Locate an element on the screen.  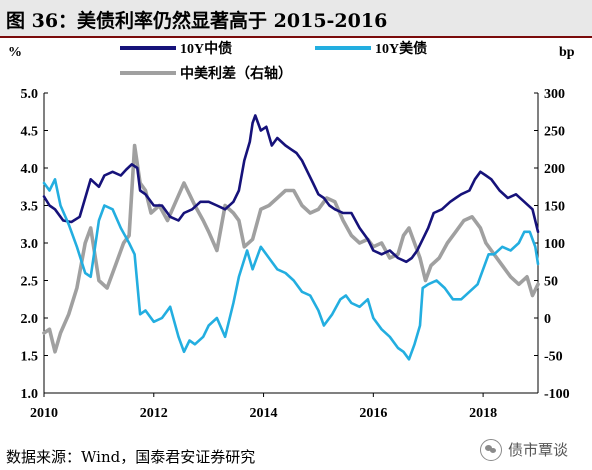
wechat-icon is located at coordinates (491, 450).